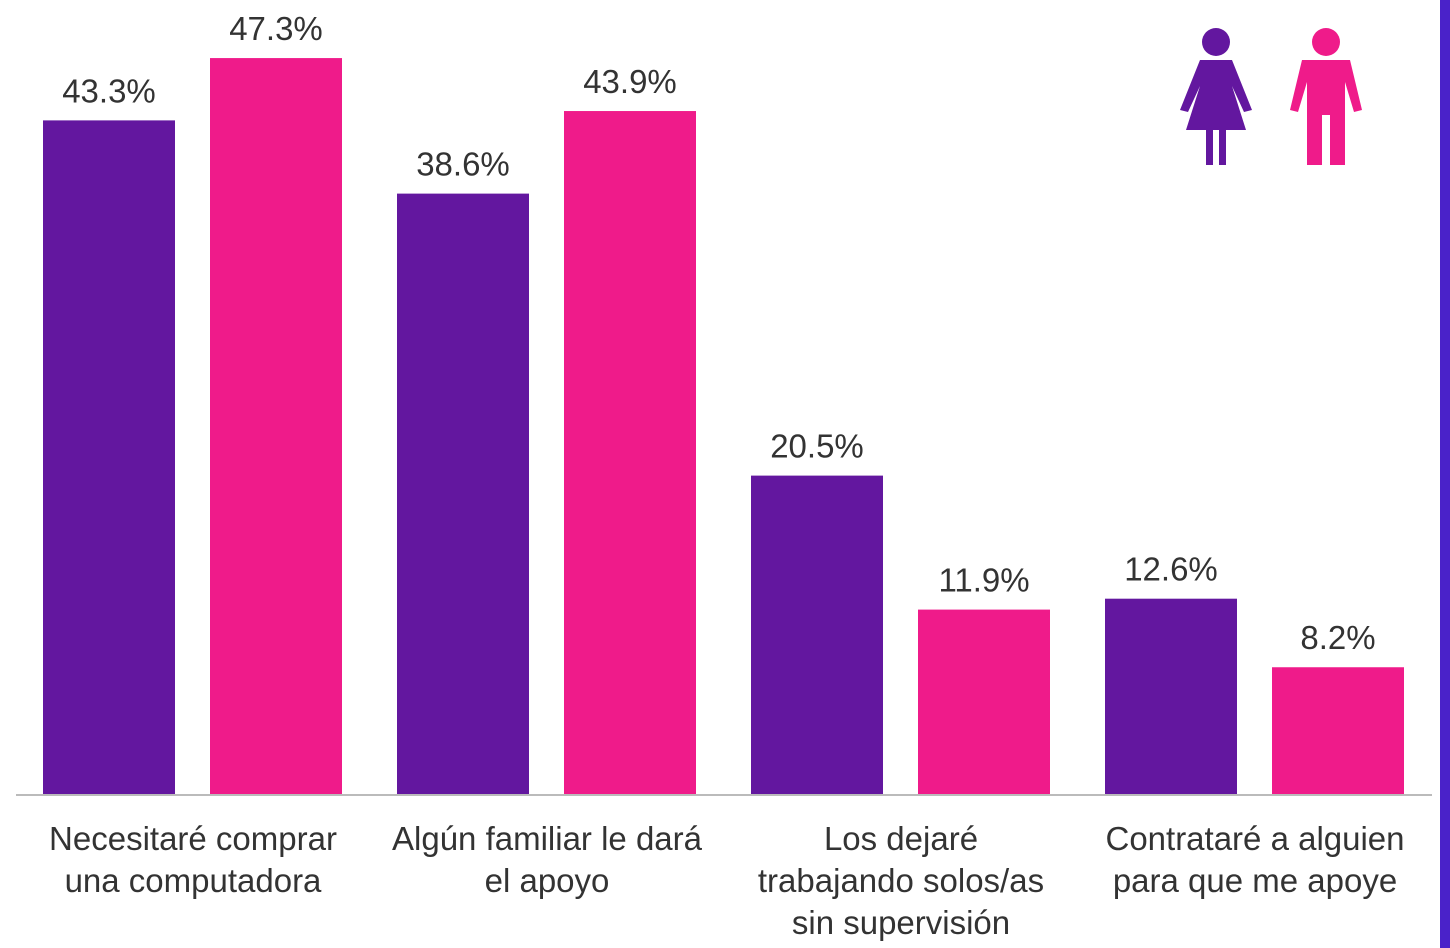 Image resolution: width=1450 pixels, height=948 pixels. Describe the element at coordinates (1337, 637) in the screenshot. I see `value-label: 8.2%` at that location.